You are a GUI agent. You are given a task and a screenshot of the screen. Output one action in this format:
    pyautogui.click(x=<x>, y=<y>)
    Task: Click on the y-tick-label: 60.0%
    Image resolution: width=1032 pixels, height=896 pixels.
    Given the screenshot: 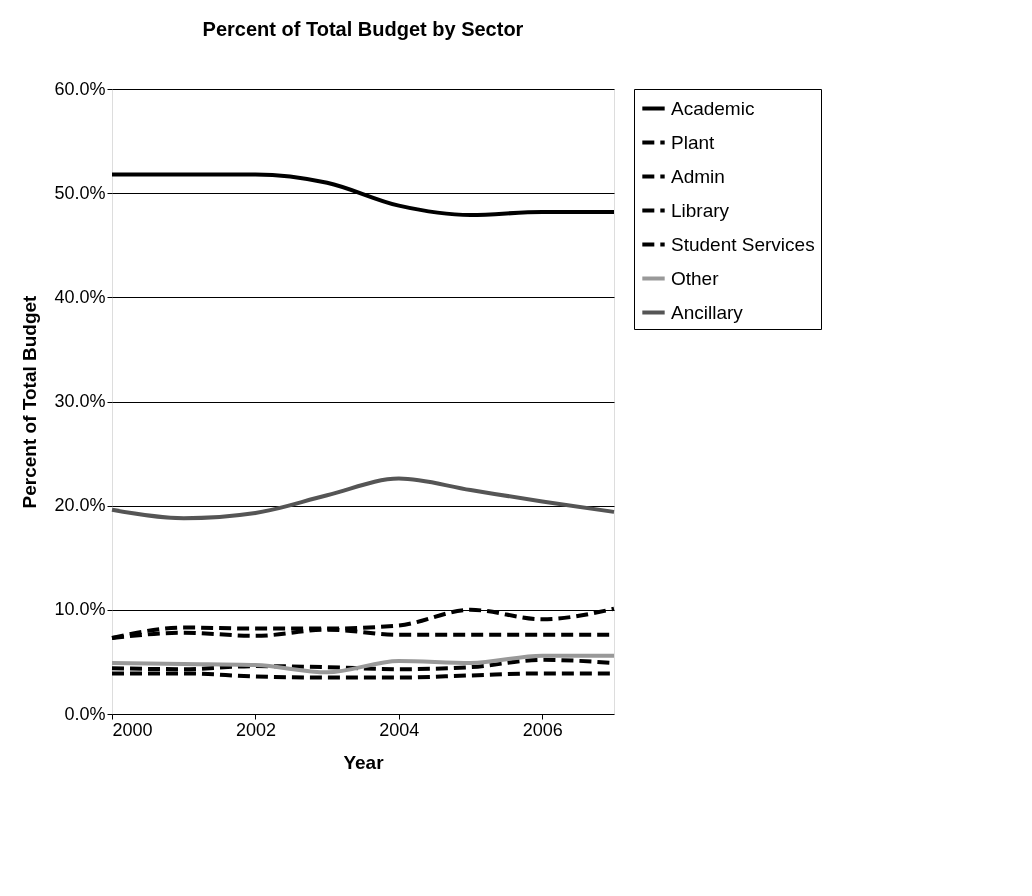 What is the action you would take?
    pyautogui.click(x=80, y=88)
    